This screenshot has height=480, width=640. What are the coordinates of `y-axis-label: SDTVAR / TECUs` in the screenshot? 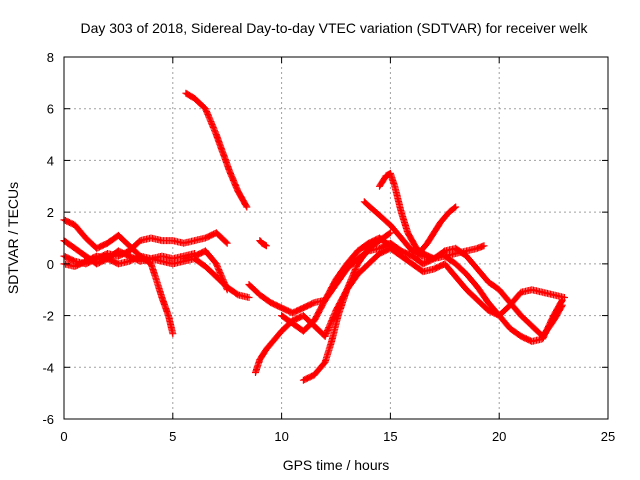 It's located at (13, 238).